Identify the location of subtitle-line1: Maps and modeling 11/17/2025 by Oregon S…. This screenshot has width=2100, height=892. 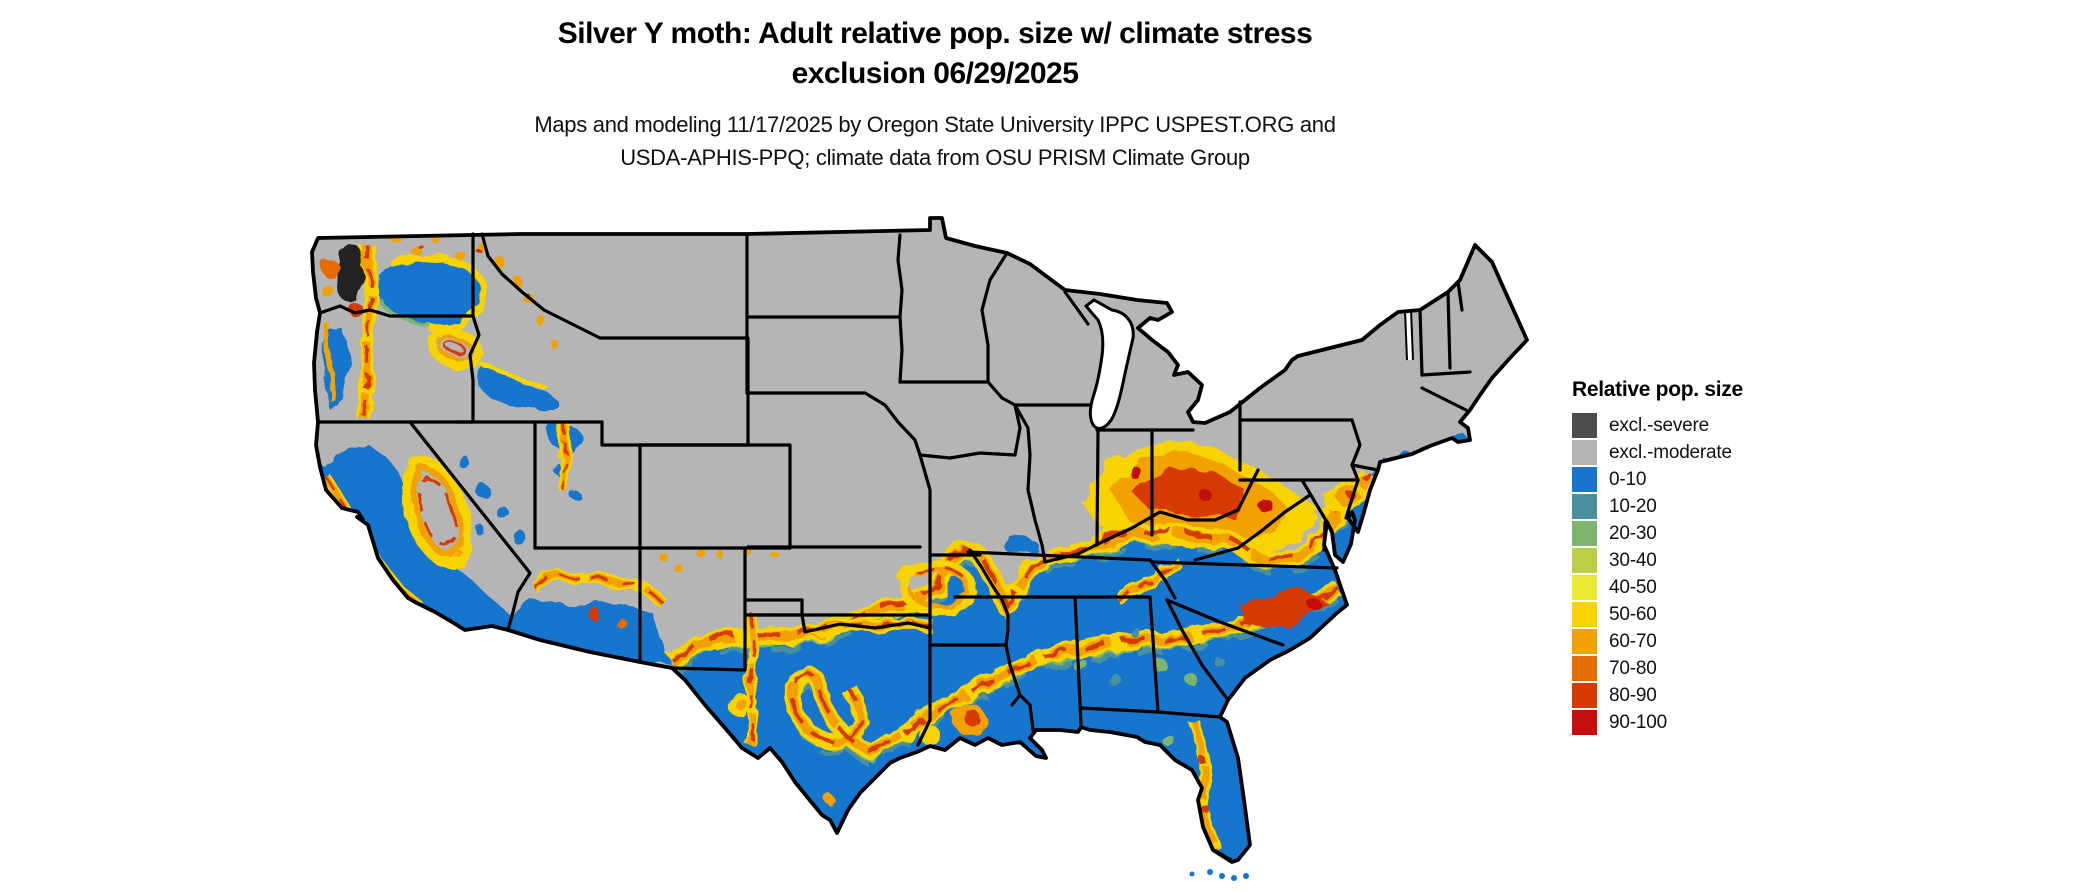
(935, 124).